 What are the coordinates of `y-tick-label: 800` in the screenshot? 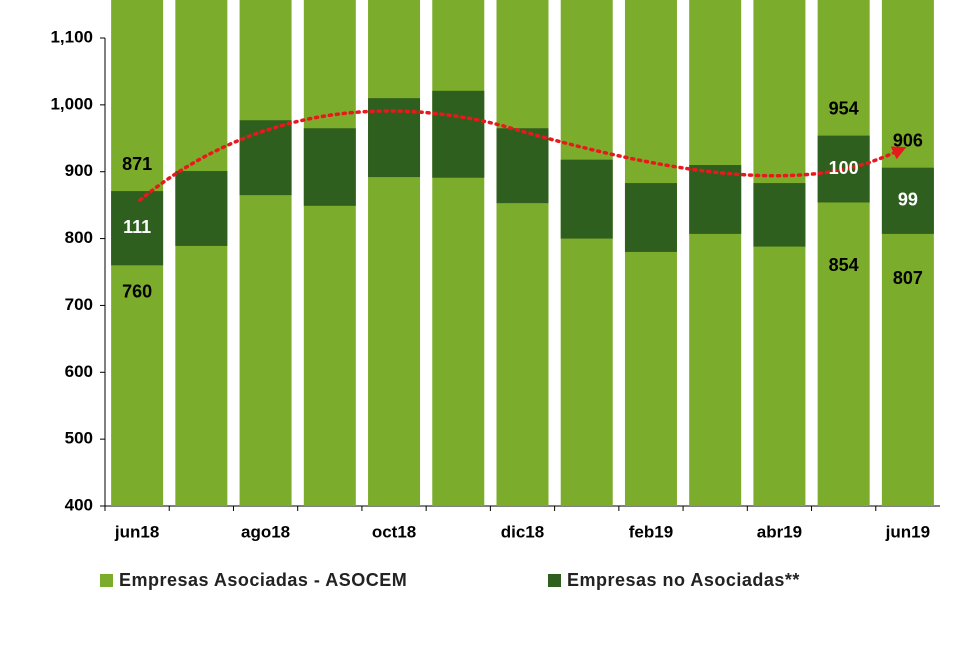 It's located at (79, 237).